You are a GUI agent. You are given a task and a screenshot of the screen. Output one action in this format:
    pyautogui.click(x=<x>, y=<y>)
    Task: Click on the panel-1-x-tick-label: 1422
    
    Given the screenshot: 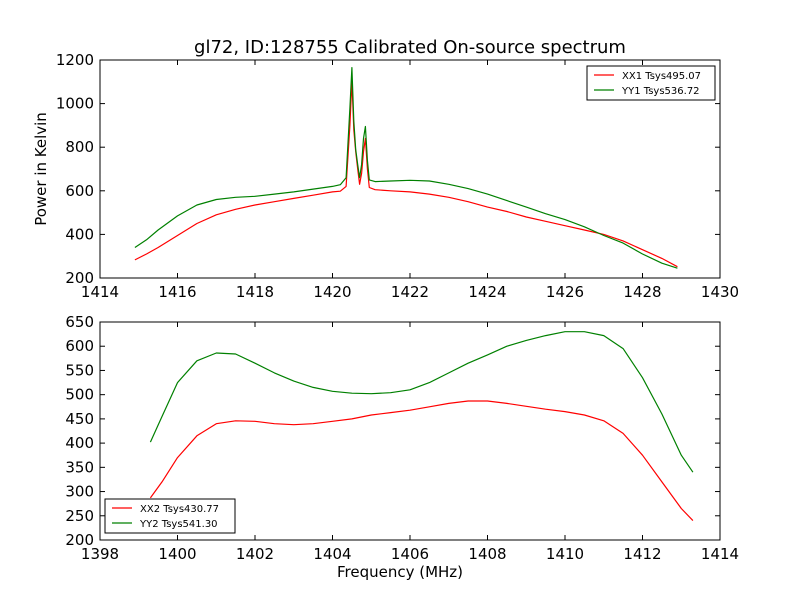 What is the action you would take?
    pyautogui.click(x=410, y=292)
    